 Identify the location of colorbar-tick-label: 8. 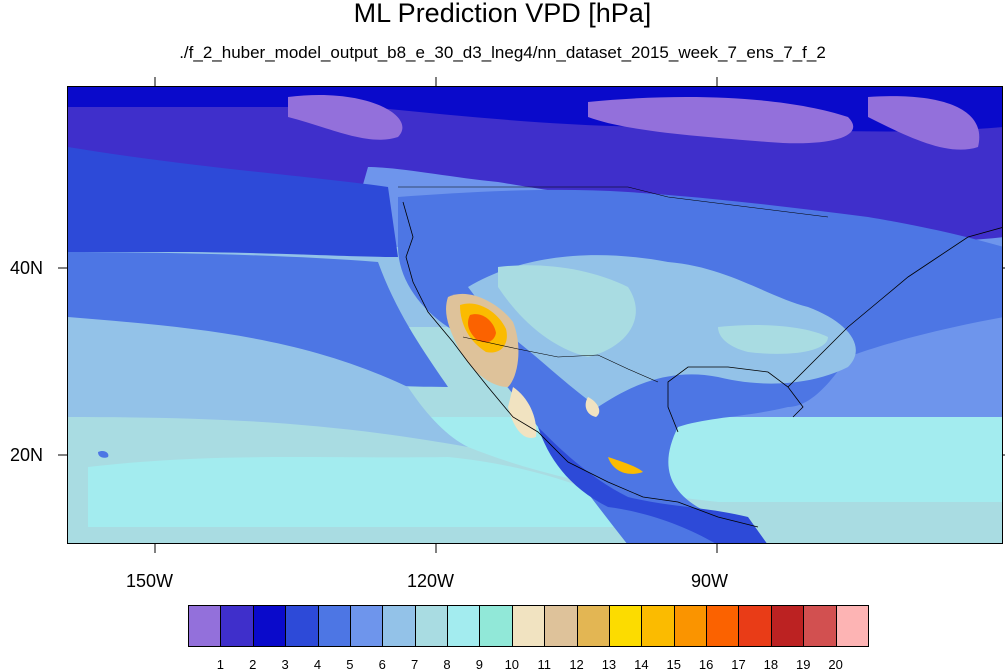
(447, 664).